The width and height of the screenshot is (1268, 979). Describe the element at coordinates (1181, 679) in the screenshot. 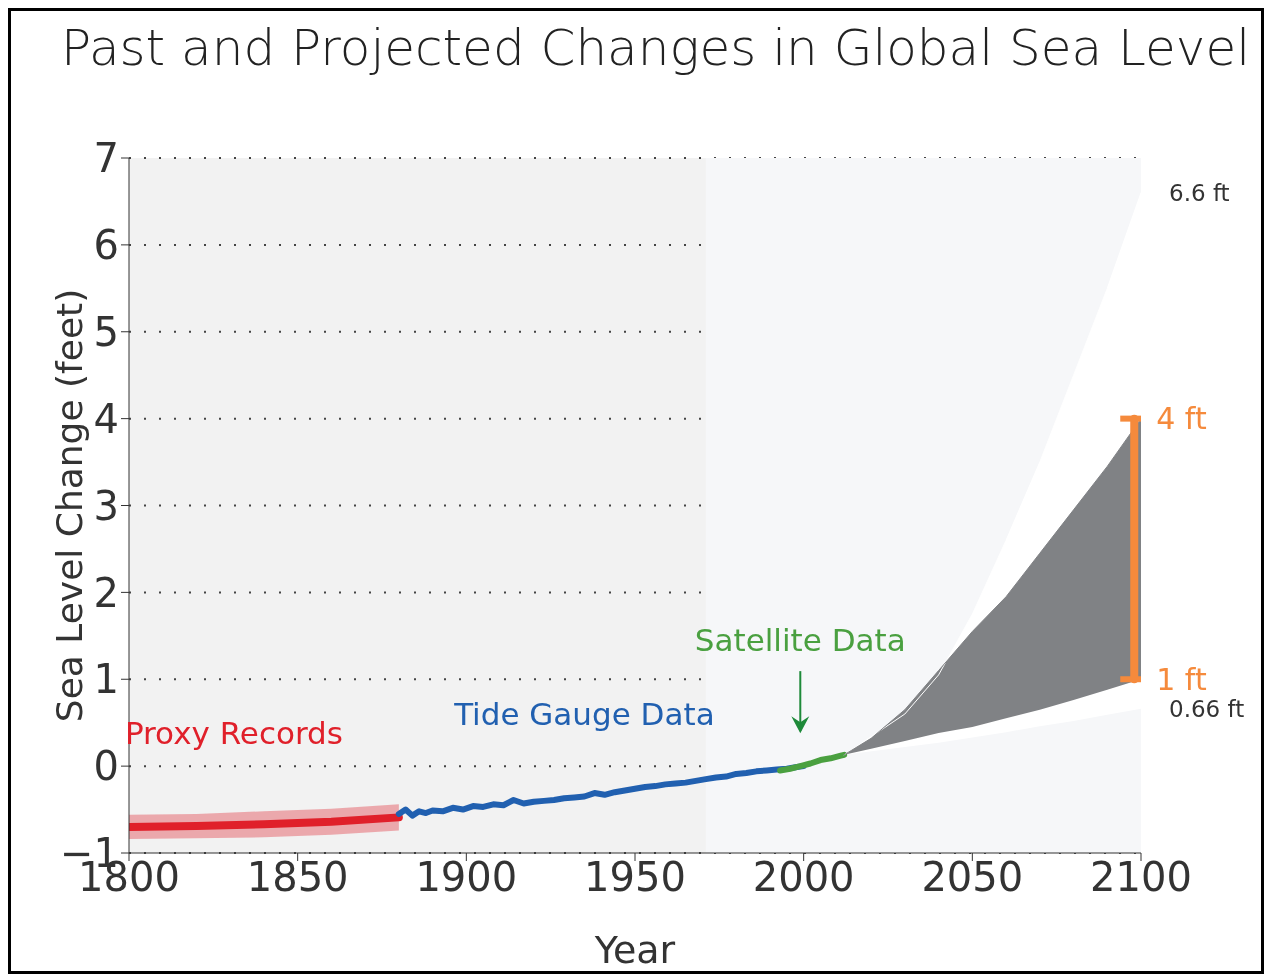

I see `data-label: 1 ft` at that location.